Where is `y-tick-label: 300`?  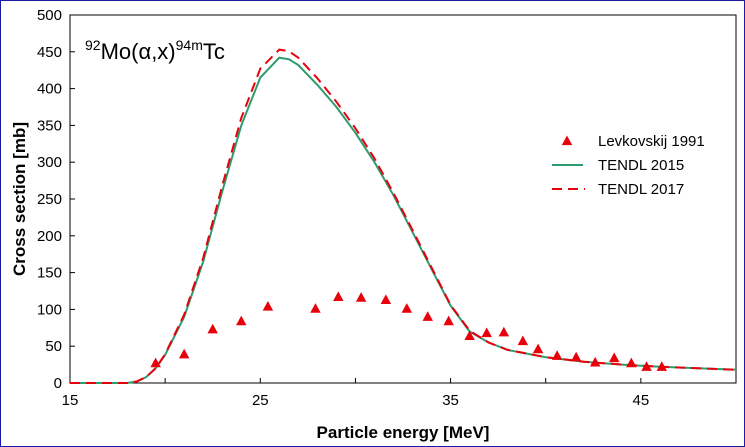 y-tick-label: 300 is located at coordinates (49, 162).